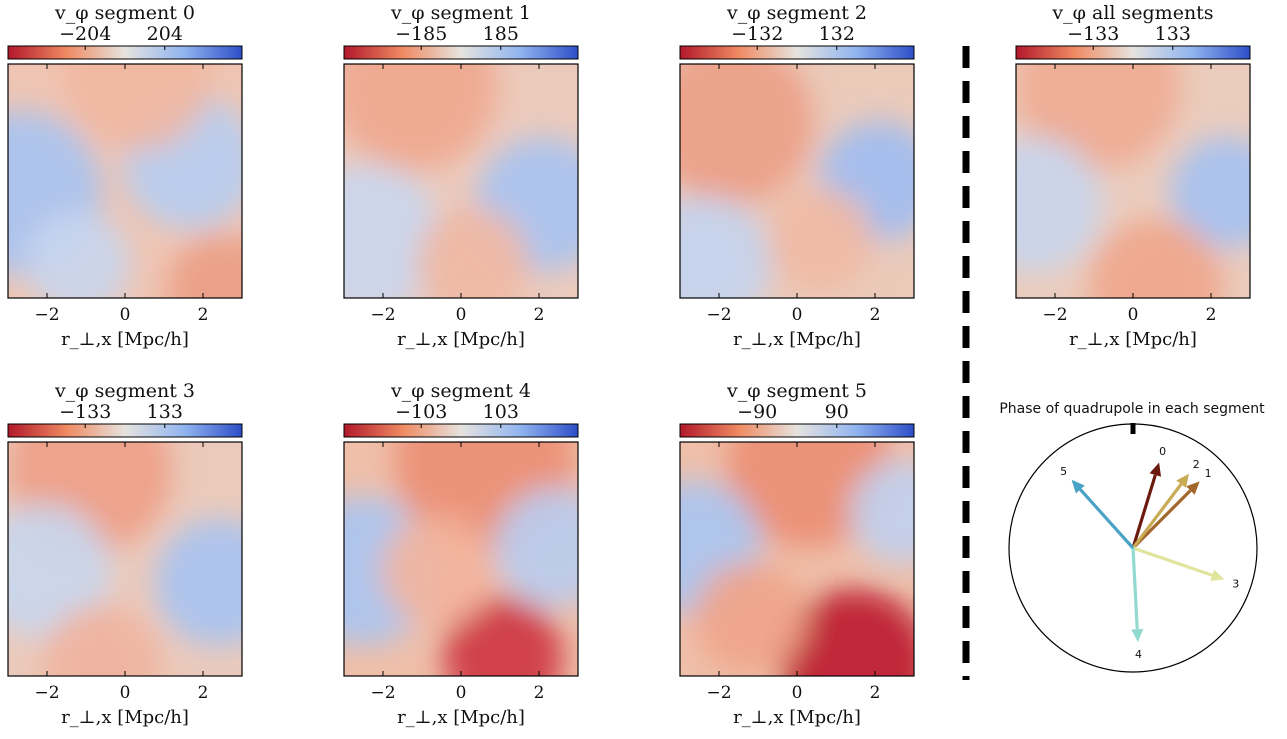 Image resolution: width=1287 pixels, height=739 pixels. I want to click on polar-vector: 2, so click(1165, 503).